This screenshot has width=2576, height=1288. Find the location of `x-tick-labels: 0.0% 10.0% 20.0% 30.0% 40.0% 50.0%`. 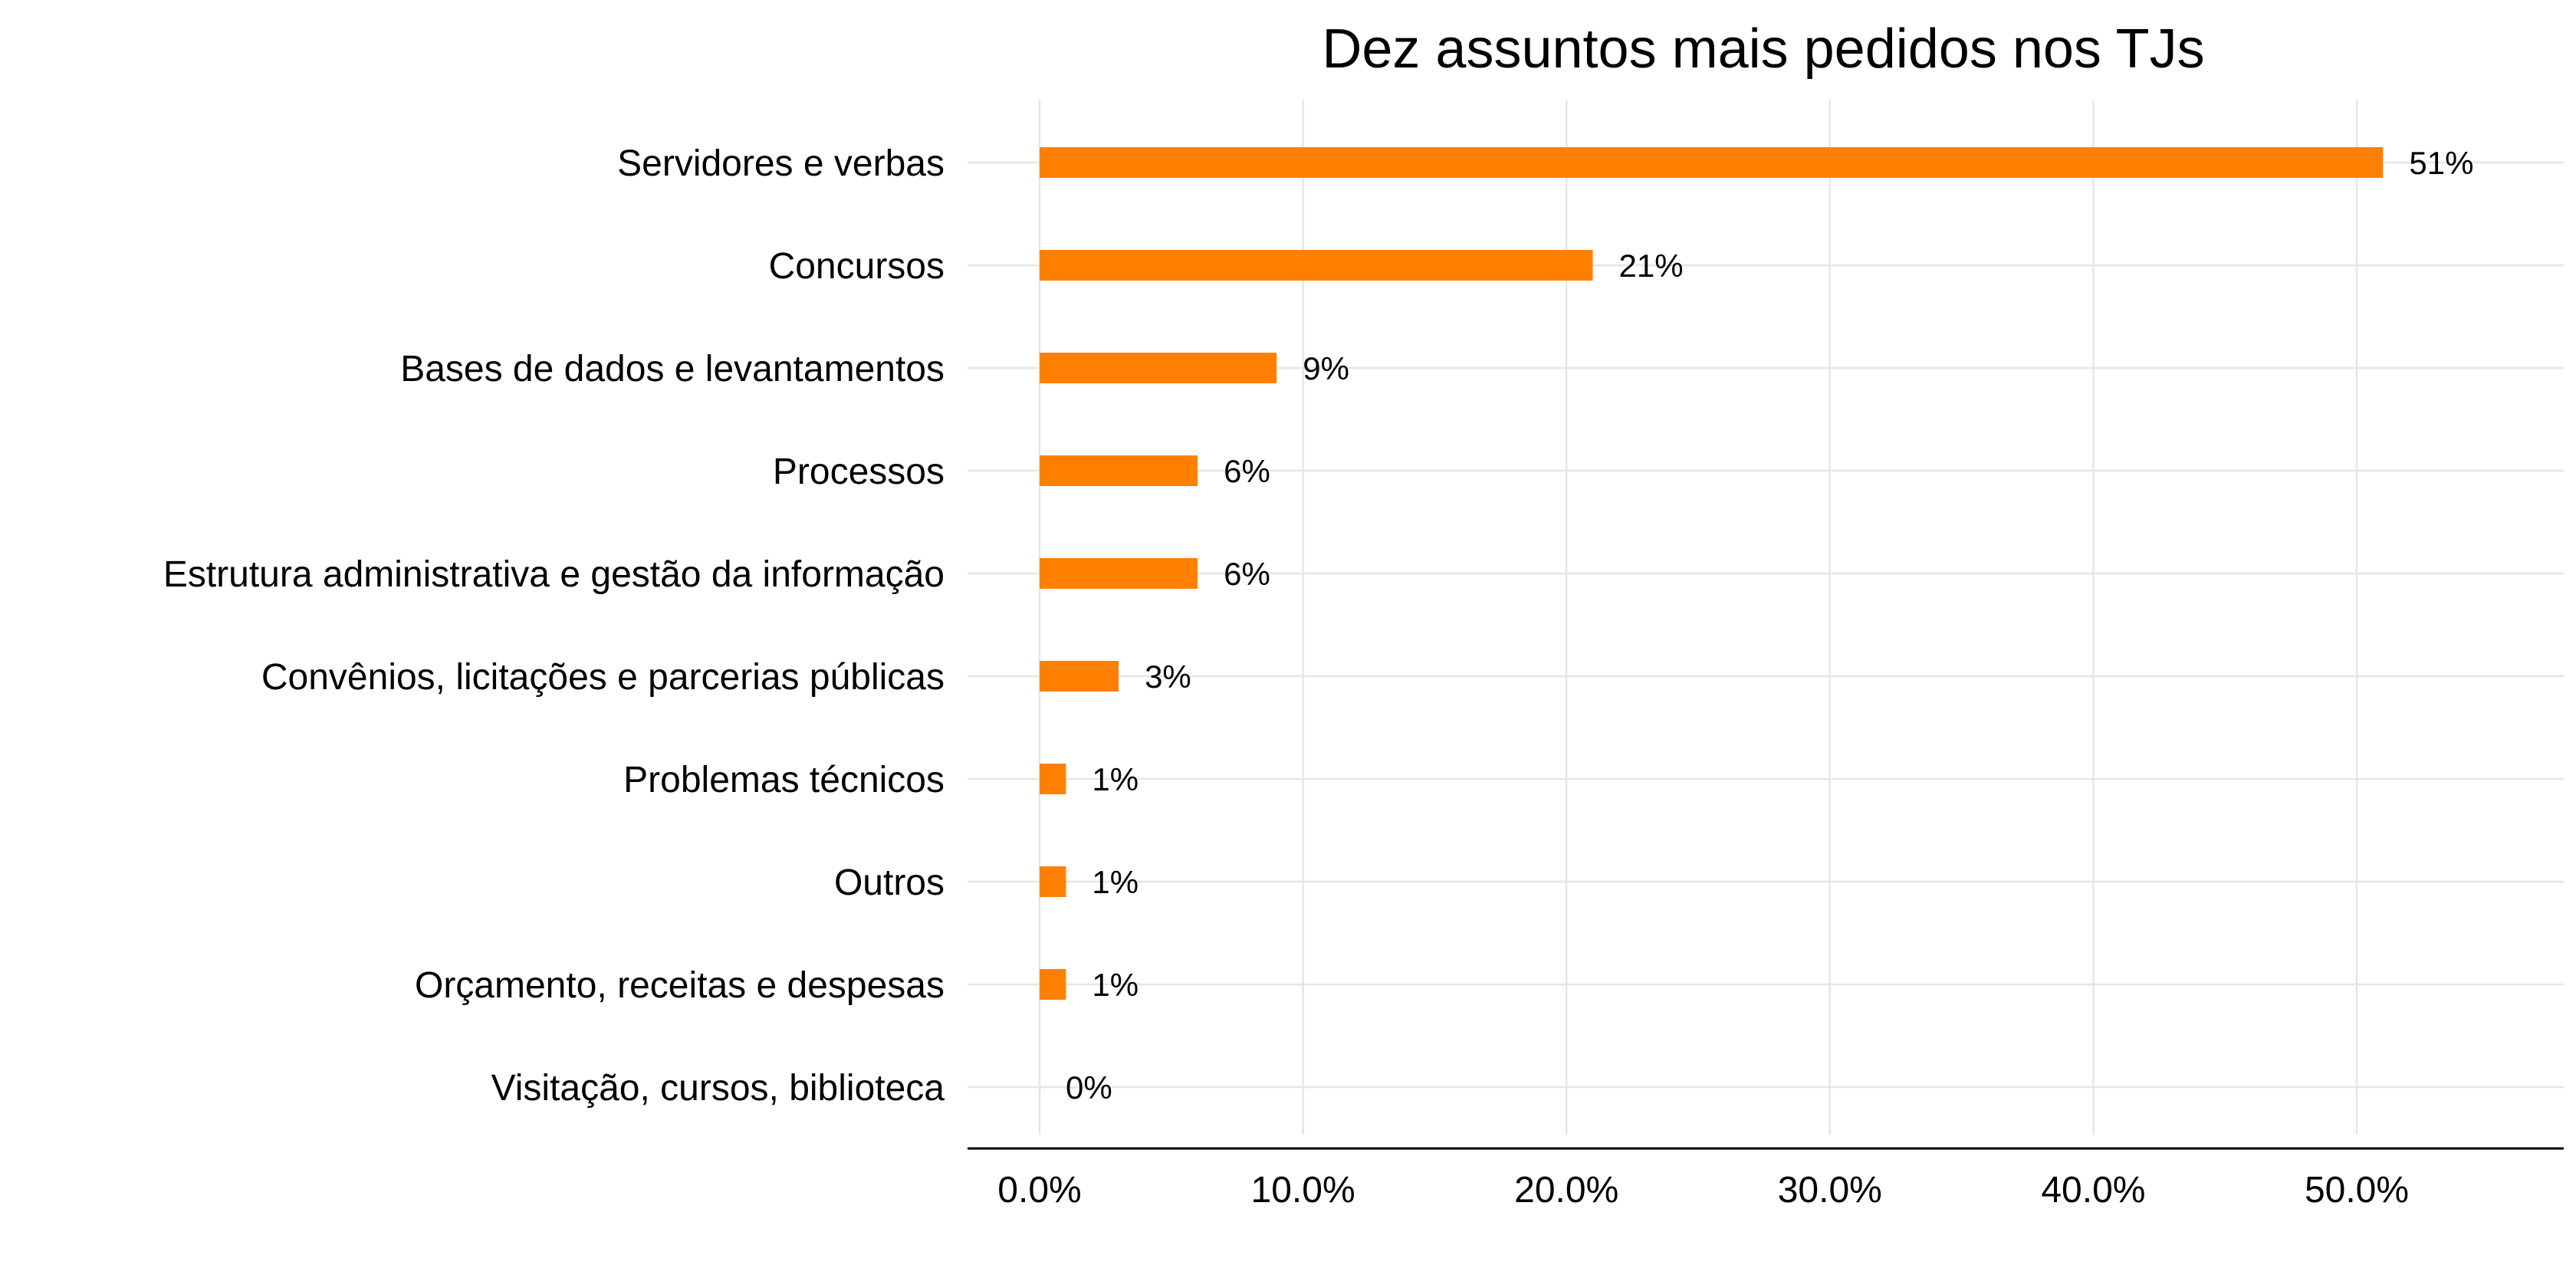

x-tick-labels: 0.0% 10.0% 20.0% 30.0% 40.0% 50.0% is located at coordinates (1703, 1190).